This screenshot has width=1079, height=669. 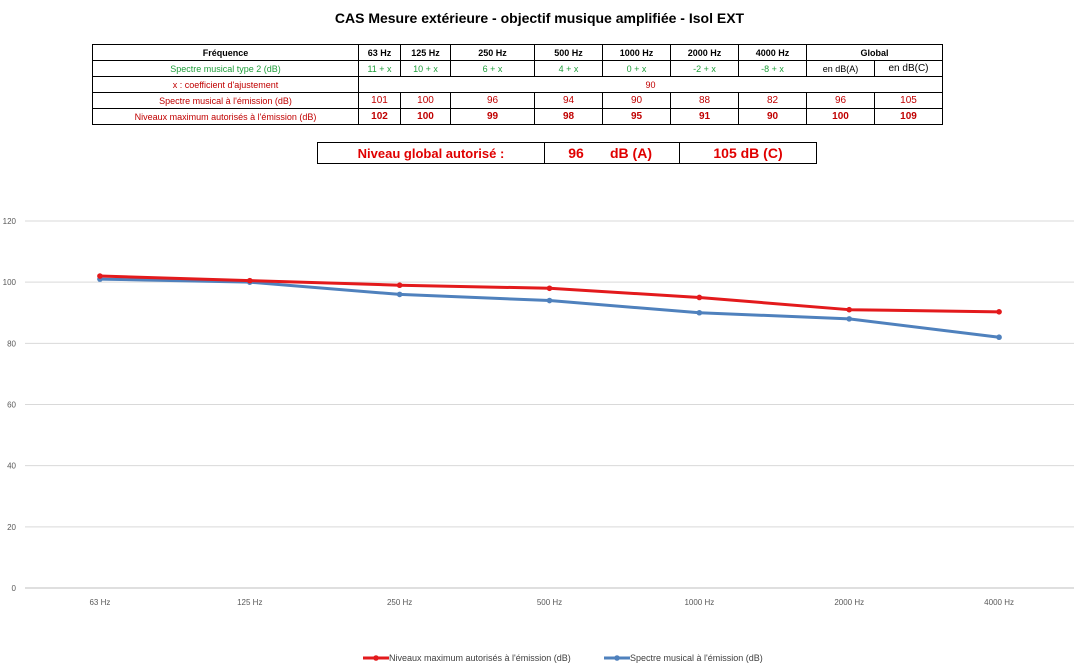 I want to click on x-tick-label: 1000 Hz, so click(x=699, y=602).